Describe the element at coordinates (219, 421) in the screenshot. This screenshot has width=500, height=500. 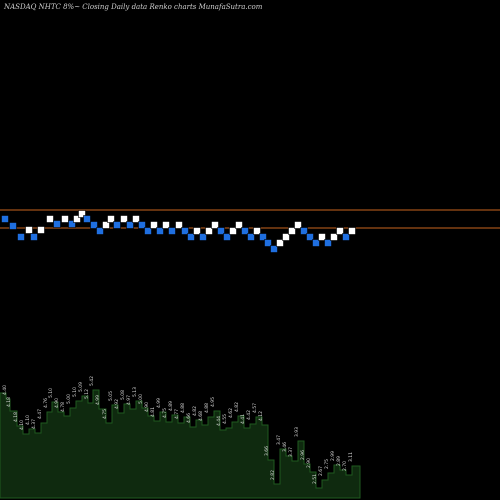
I see `volume-label: 4.44` at that location.